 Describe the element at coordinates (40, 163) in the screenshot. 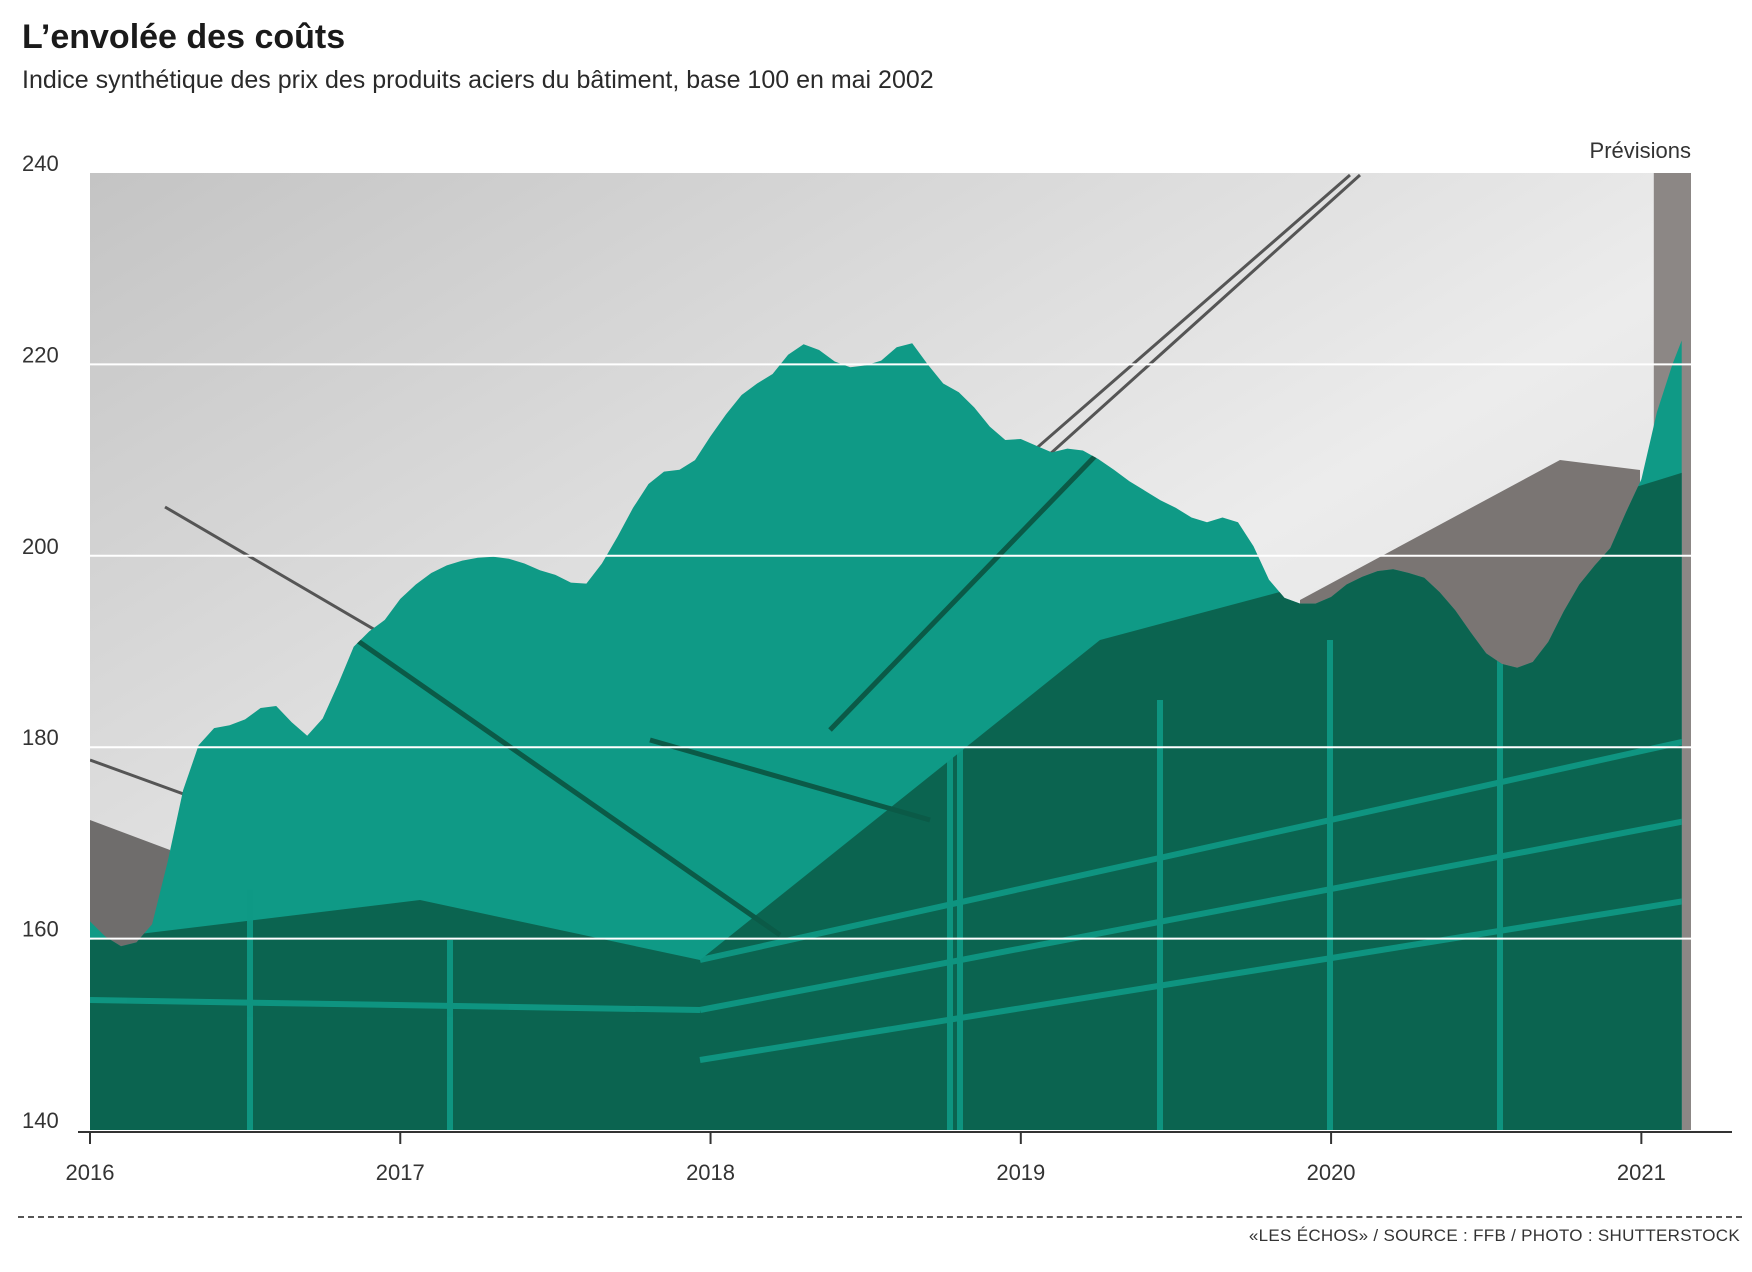

I see `y-tick-label-240: 240` at that location.